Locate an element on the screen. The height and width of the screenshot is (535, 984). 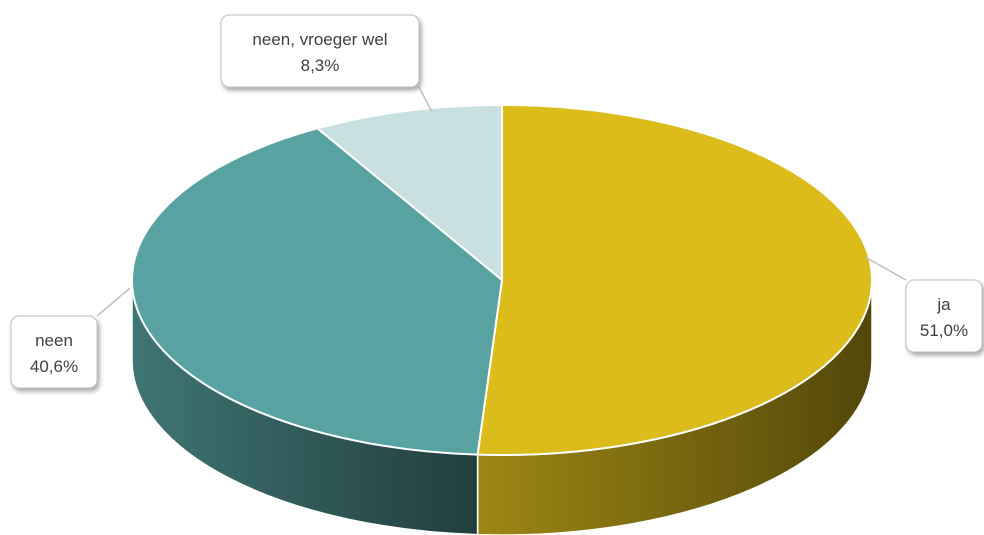
data-label-callout: ja 51,0% is located at coordinates (923, 304).